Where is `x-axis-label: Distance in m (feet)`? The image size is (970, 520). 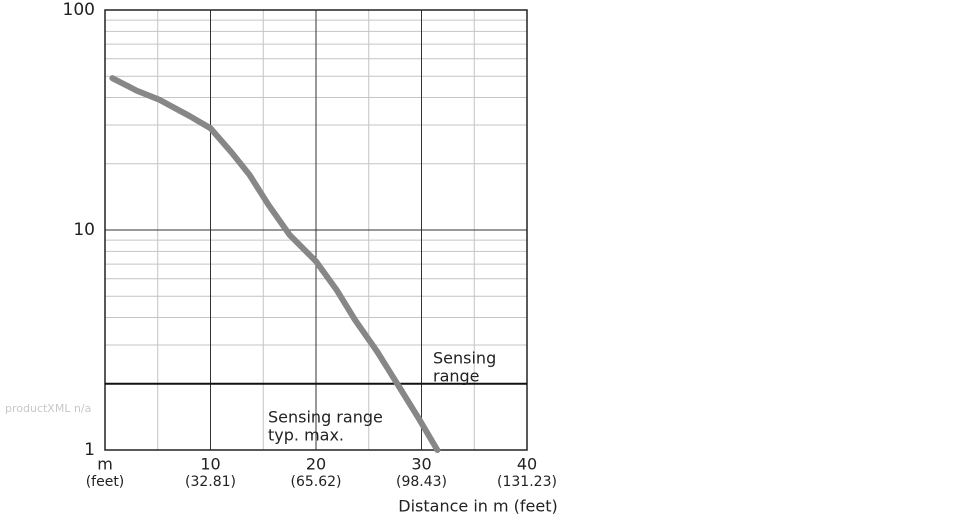
x-axis-label: Distance in m (feet) is located at coordinates (477, 506).